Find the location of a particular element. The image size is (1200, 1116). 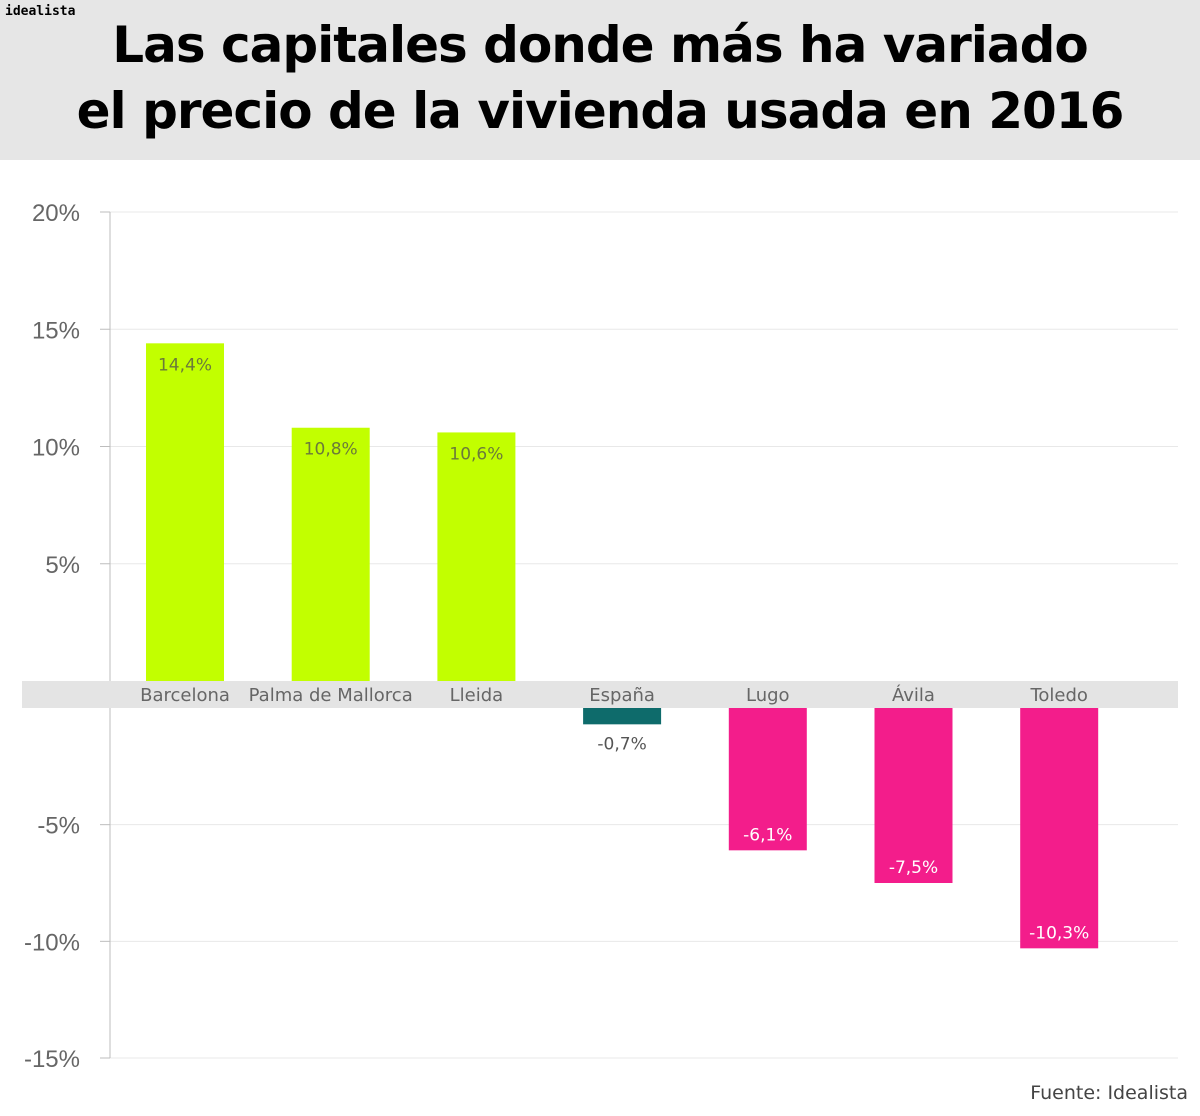

category-label: Palma de Mallorca is located at coordinates (331, 695).